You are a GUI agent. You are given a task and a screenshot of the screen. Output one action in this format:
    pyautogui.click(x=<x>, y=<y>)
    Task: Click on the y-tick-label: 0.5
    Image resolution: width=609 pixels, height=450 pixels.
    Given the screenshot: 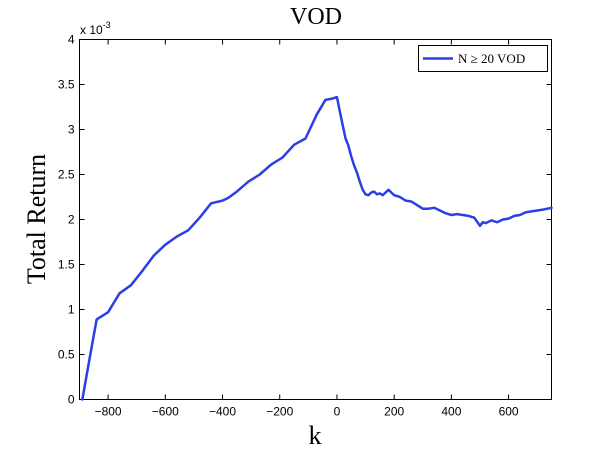 What is the action you would take?
    pyautogui.click(x=66, y=355)
    